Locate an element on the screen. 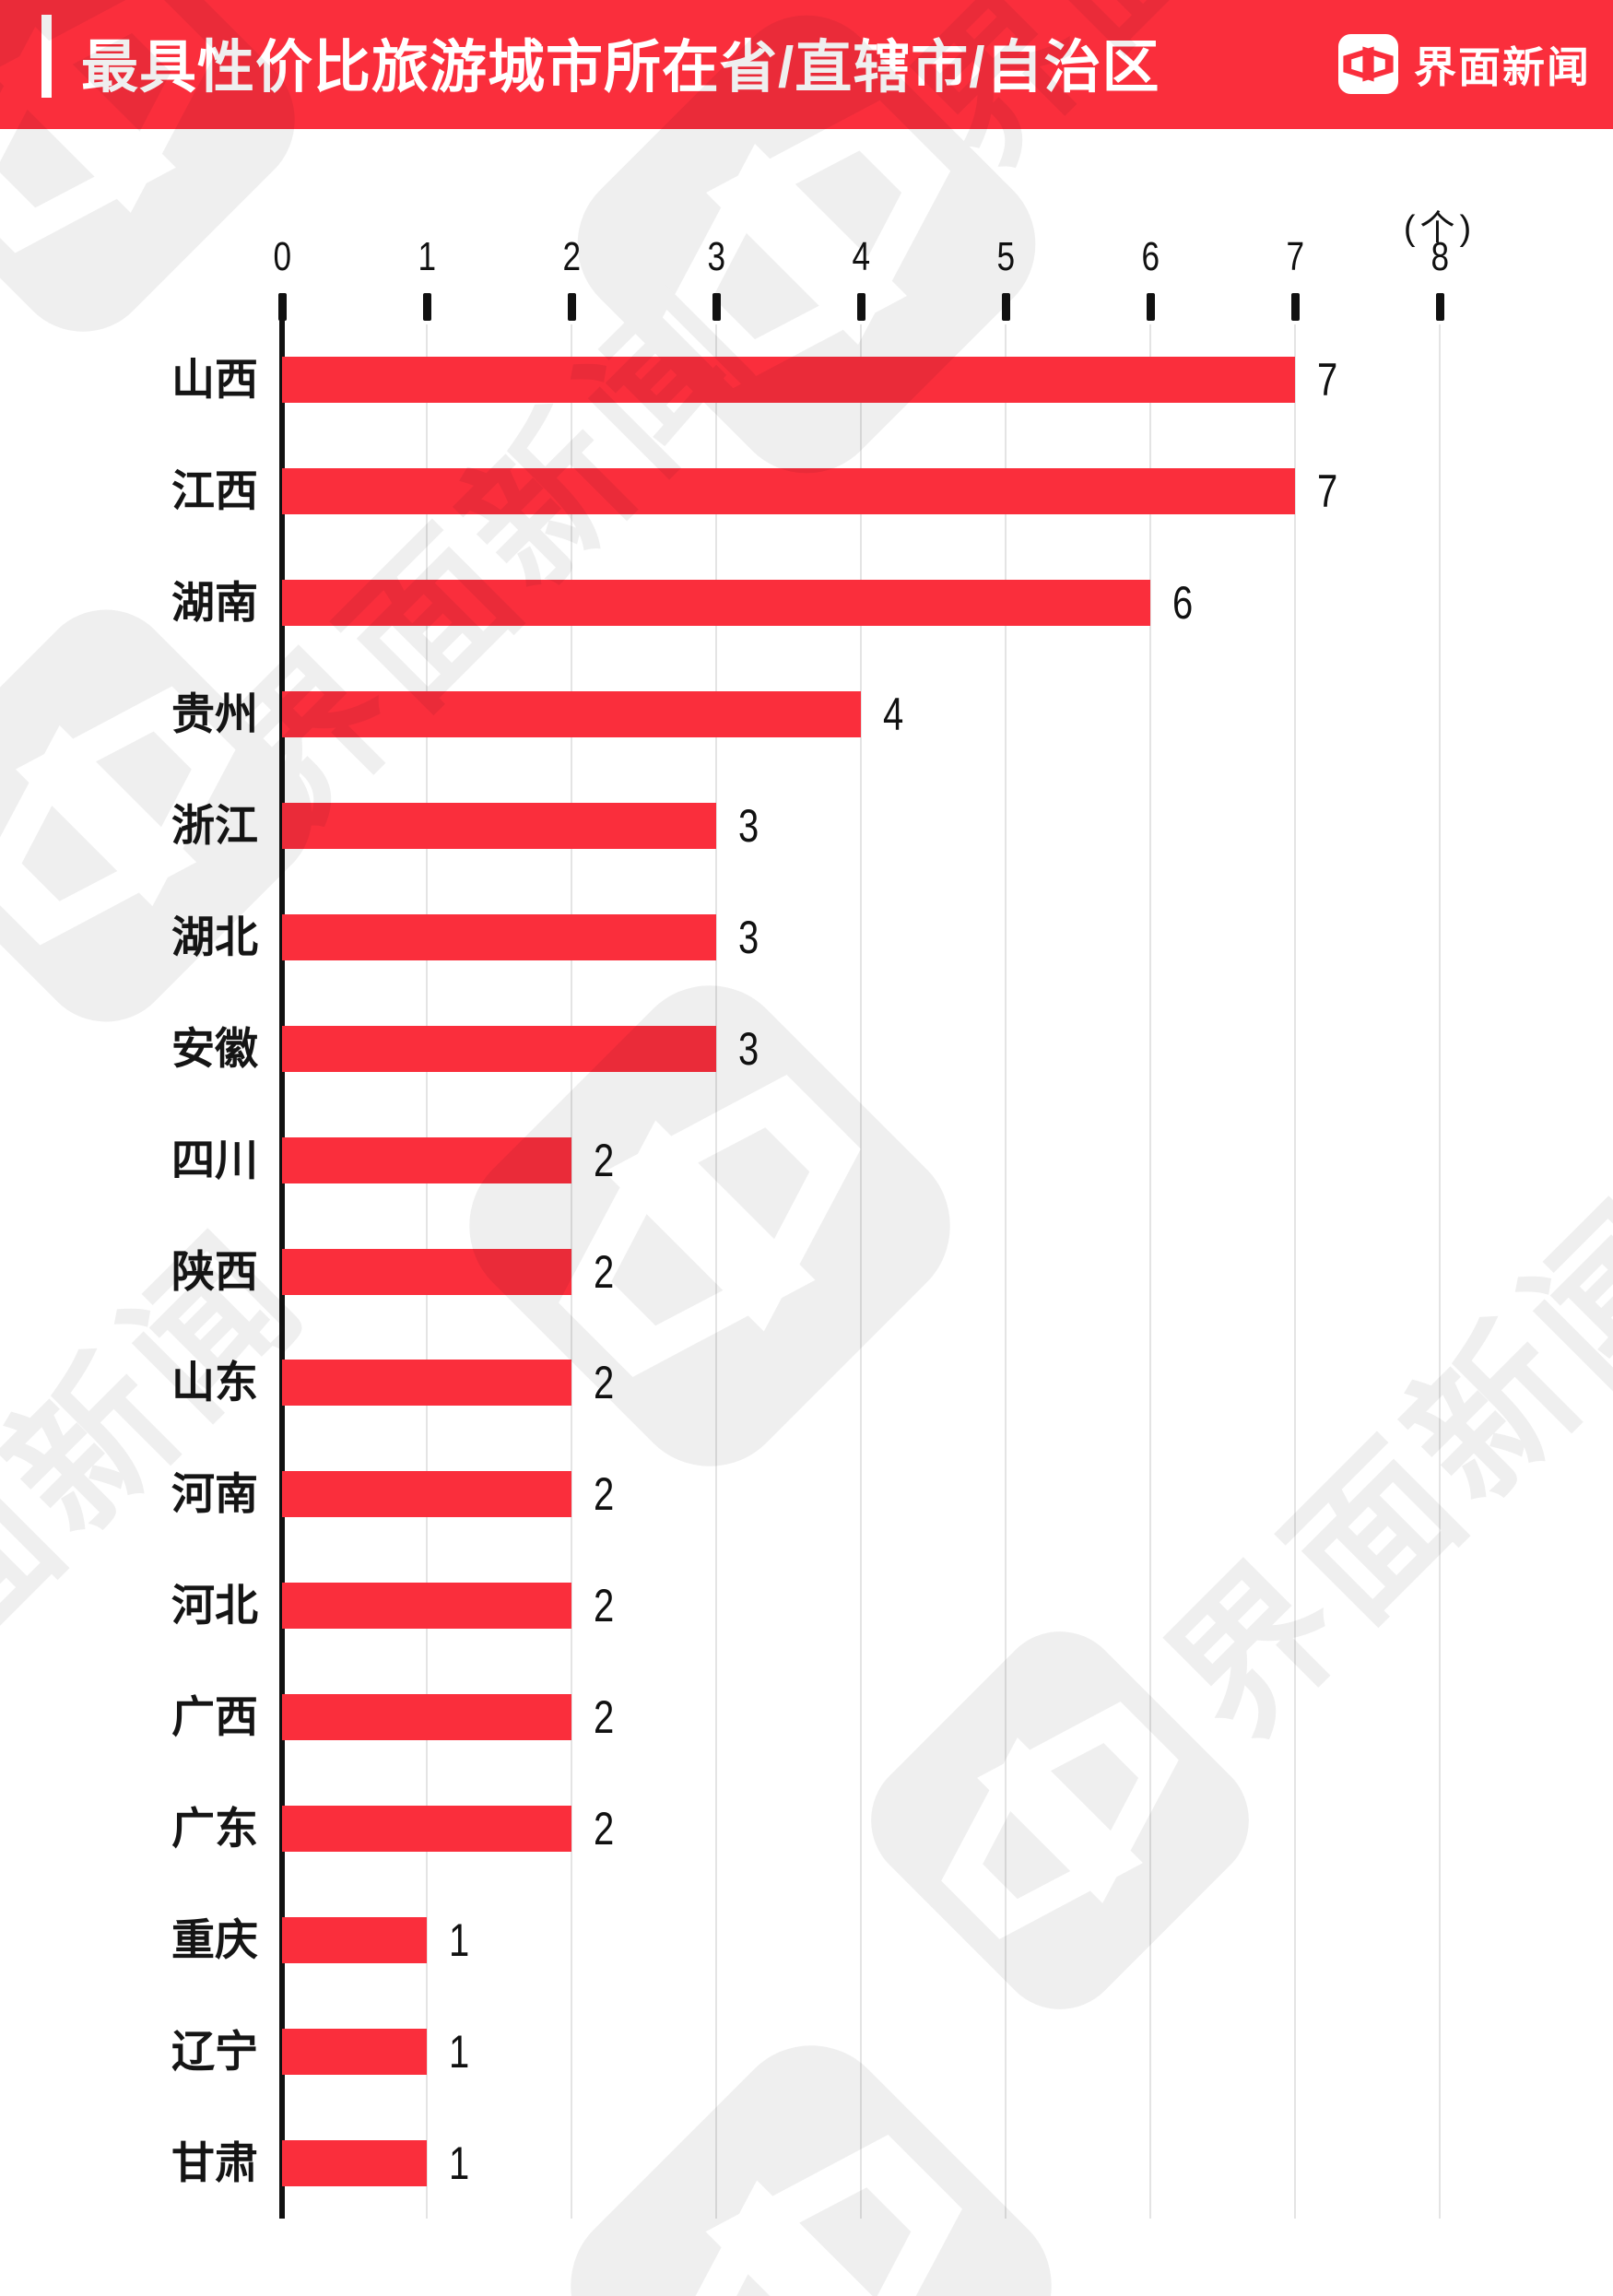 Image resolution: width=1613 pixels, height=2296 pixels. x-tick-label: 3 is located at coordinates (716, 257).